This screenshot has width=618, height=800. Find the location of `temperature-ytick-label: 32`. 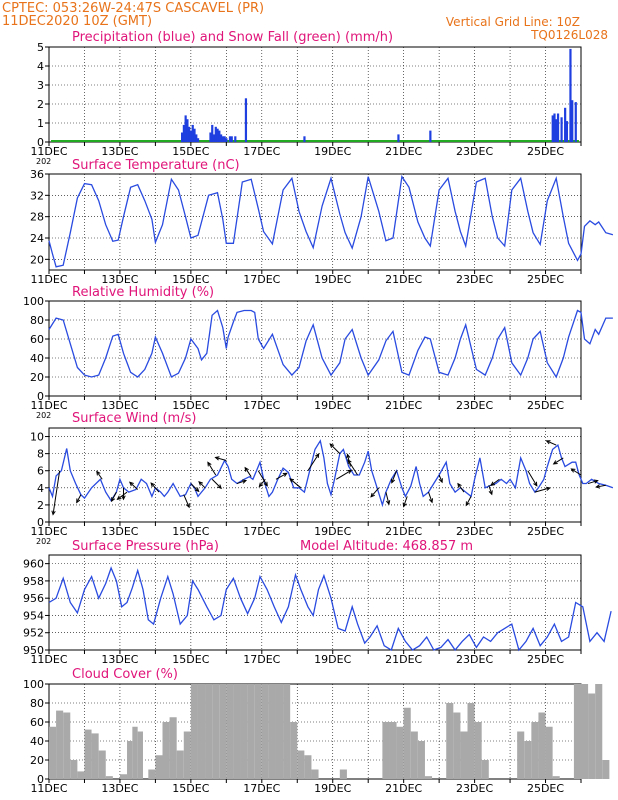

temperature-ytick-label: 32 is located at coordinates (37, 195).